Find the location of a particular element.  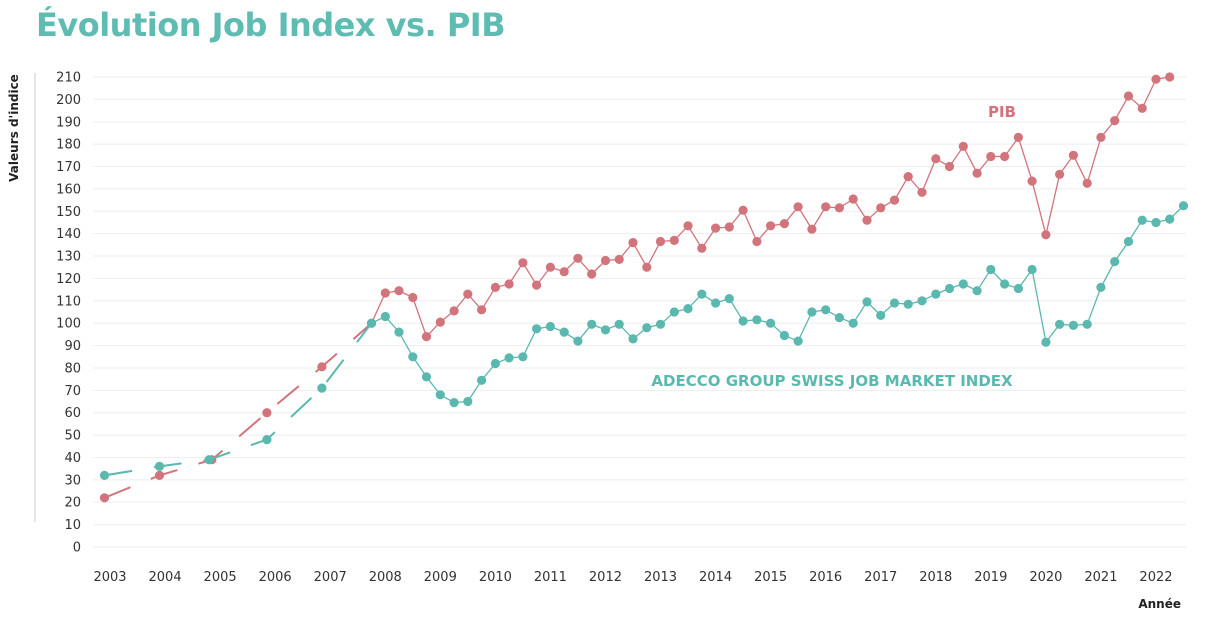

x-axis-label: Année is located at coordinates (1159, 604).